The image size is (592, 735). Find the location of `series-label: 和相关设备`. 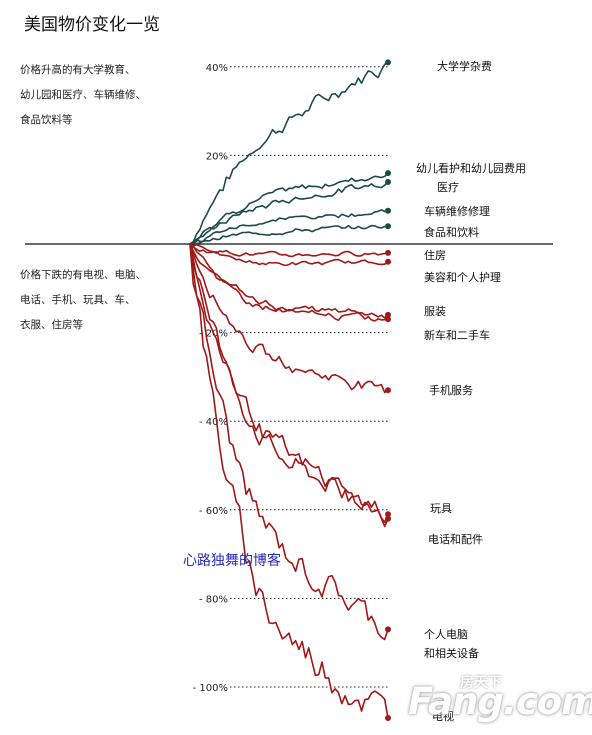

series-label: 和相关设备 is located at coordinates (451, 653).